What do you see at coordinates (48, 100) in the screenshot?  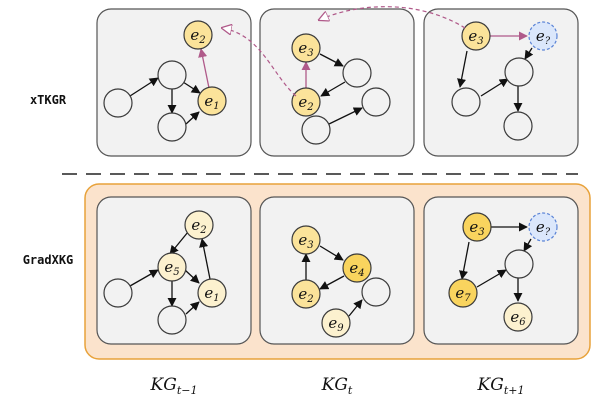 I see `row-label-xtkgr: xTKGR` at bounding box center [48, 100].